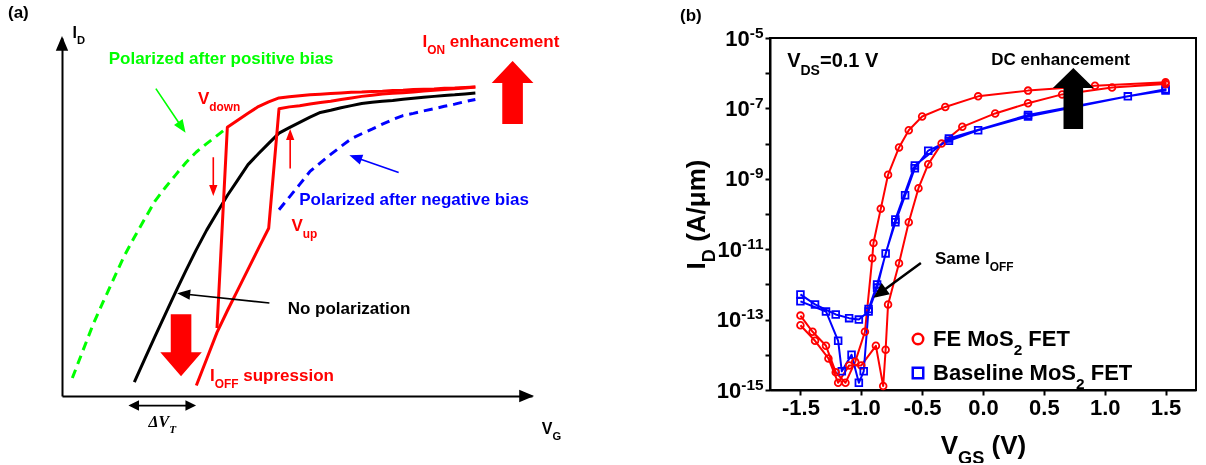  I want to click on x-tick-label: 1.5, so click(1166, 407).